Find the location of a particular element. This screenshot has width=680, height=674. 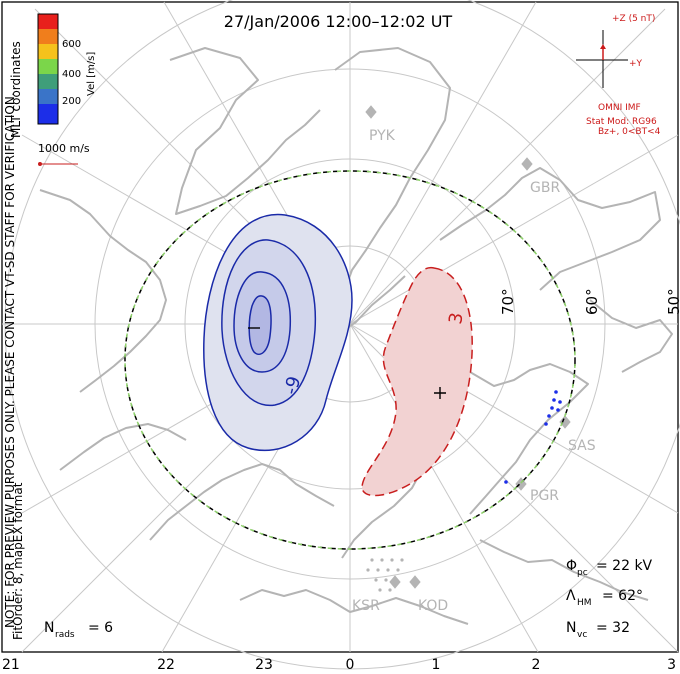

lambda-symbol: Λ is located at coordinates (571, 596).